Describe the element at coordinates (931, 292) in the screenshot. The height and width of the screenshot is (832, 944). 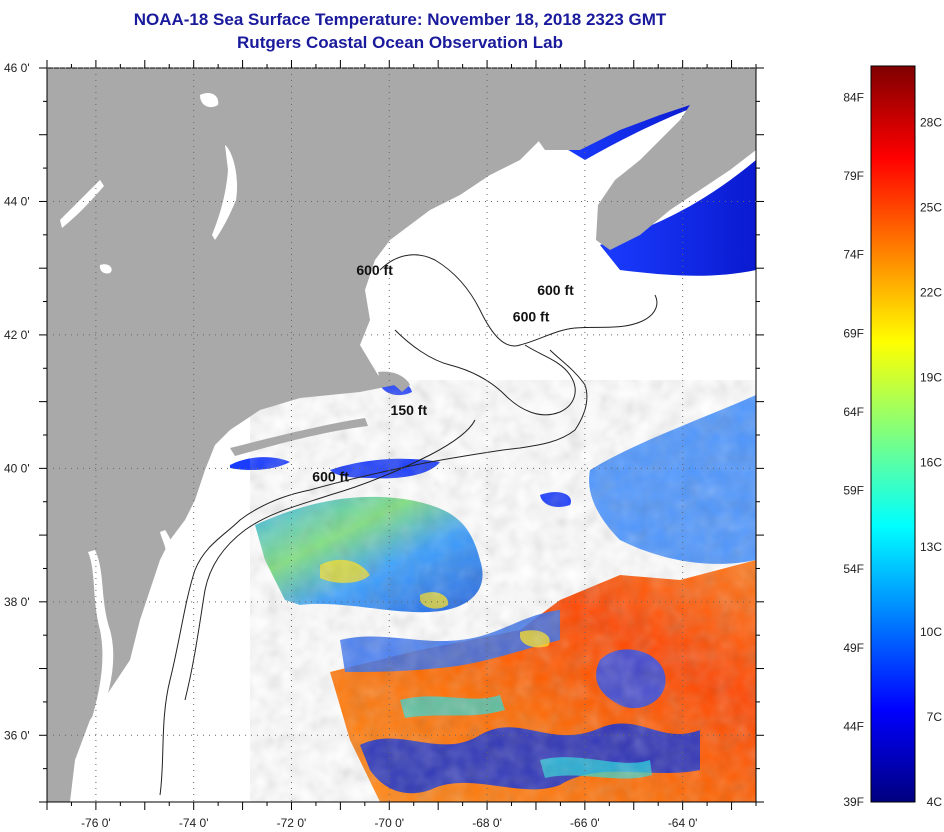
I see `colorbar-c-label: 22C` at that location.